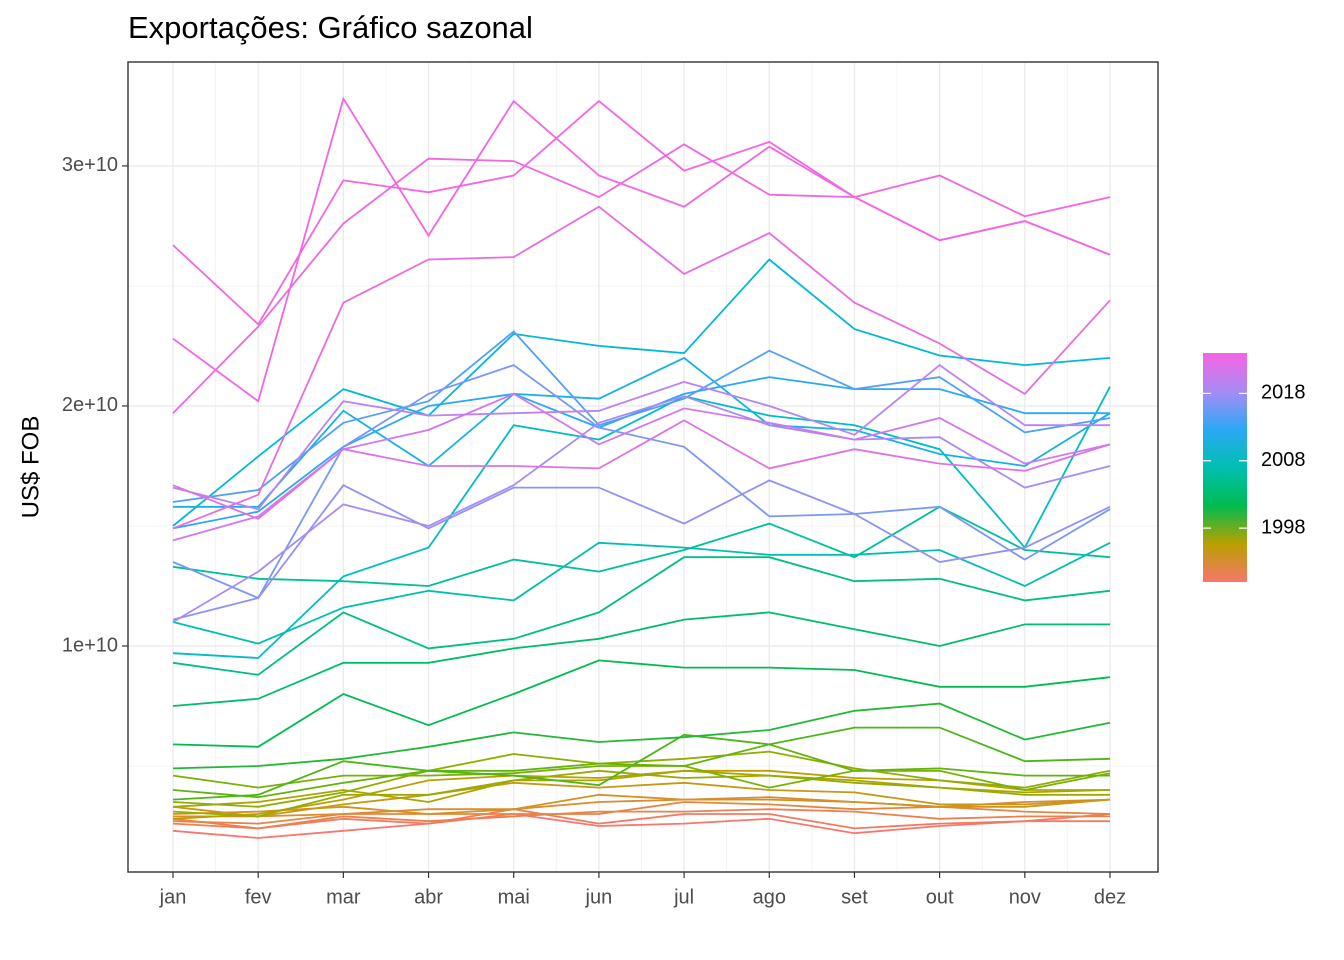  What do you see at coordinates (343, 897) in the screenshot?
I see `x-tick-label: mar` at bounding box center [343, 897].